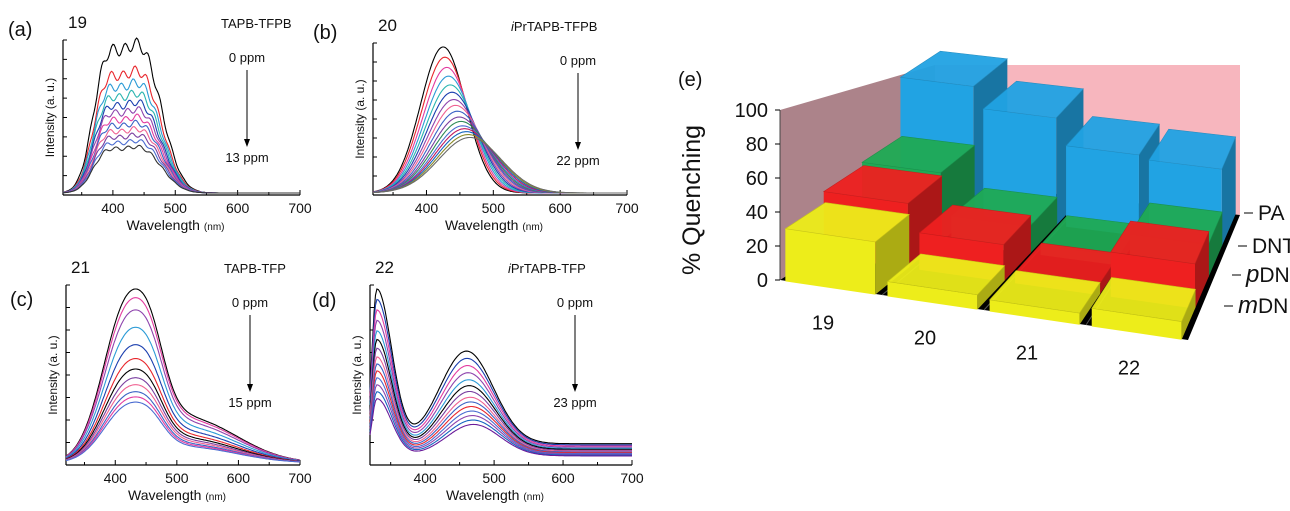 Image resolution: width=1290 pixels, height=511 pixels. I want to click on arrow-end-label: 13 ppm, so click(246, 157).